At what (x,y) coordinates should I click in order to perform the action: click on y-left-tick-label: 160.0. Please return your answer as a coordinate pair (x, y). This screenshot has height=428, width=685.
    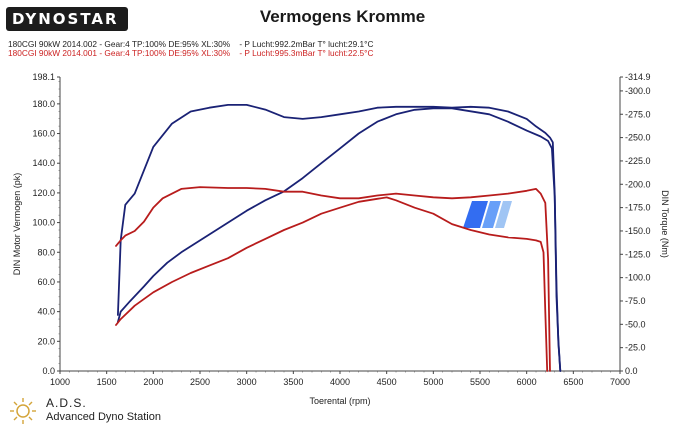
    Looking at the image, I should click on (43, 134).